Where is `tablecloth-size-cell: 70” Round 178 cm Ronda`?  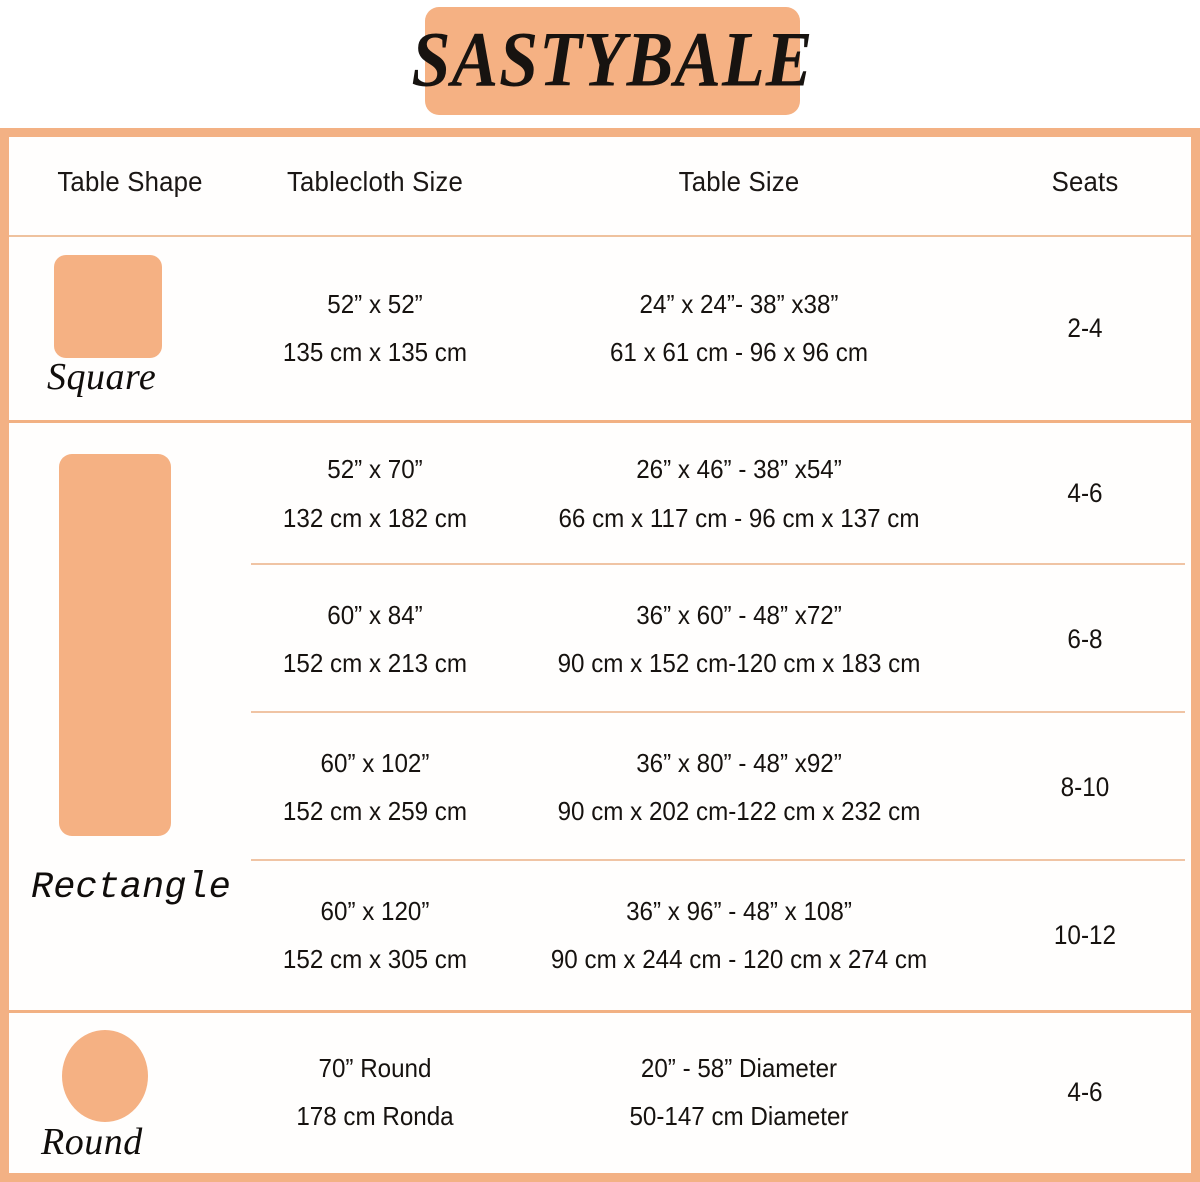 tablecloth-size-cell: 70” Round 178 cm Ronda is located at coordinates (375, 1092).